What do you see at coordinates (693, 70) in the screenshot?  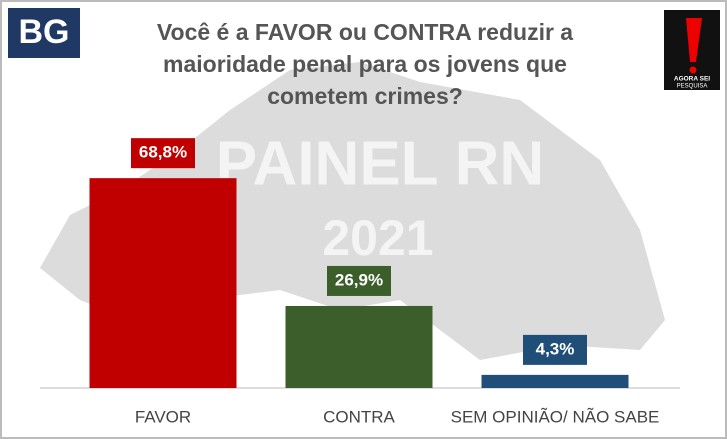 I see `brand-dot` at bounding box center [693, 70].